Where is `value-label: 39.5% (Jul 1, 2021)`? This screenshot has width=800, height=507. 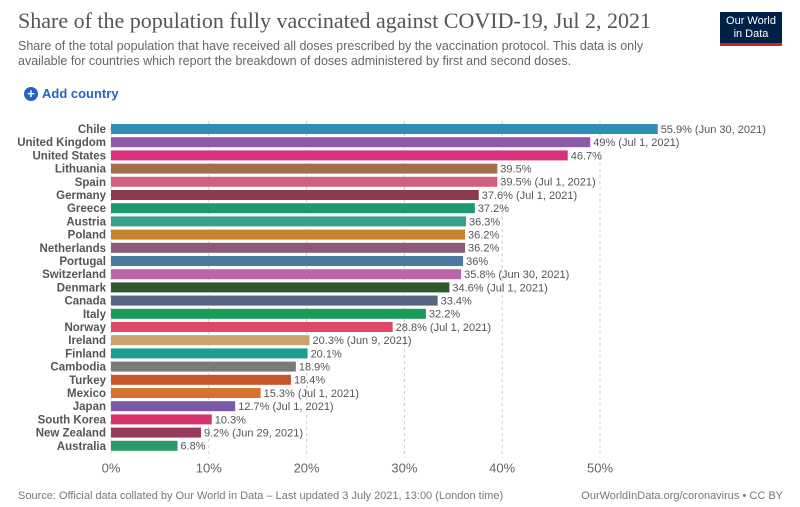
value-label: 39.5% (Jul 1, 2021) is located at coordinates (547, 183).